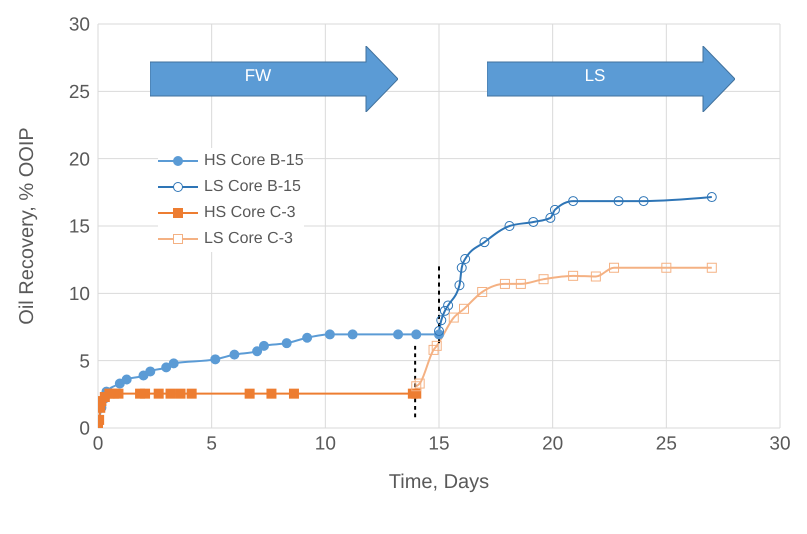  I want to click on x-tick-label: 10, so click(325, 443).